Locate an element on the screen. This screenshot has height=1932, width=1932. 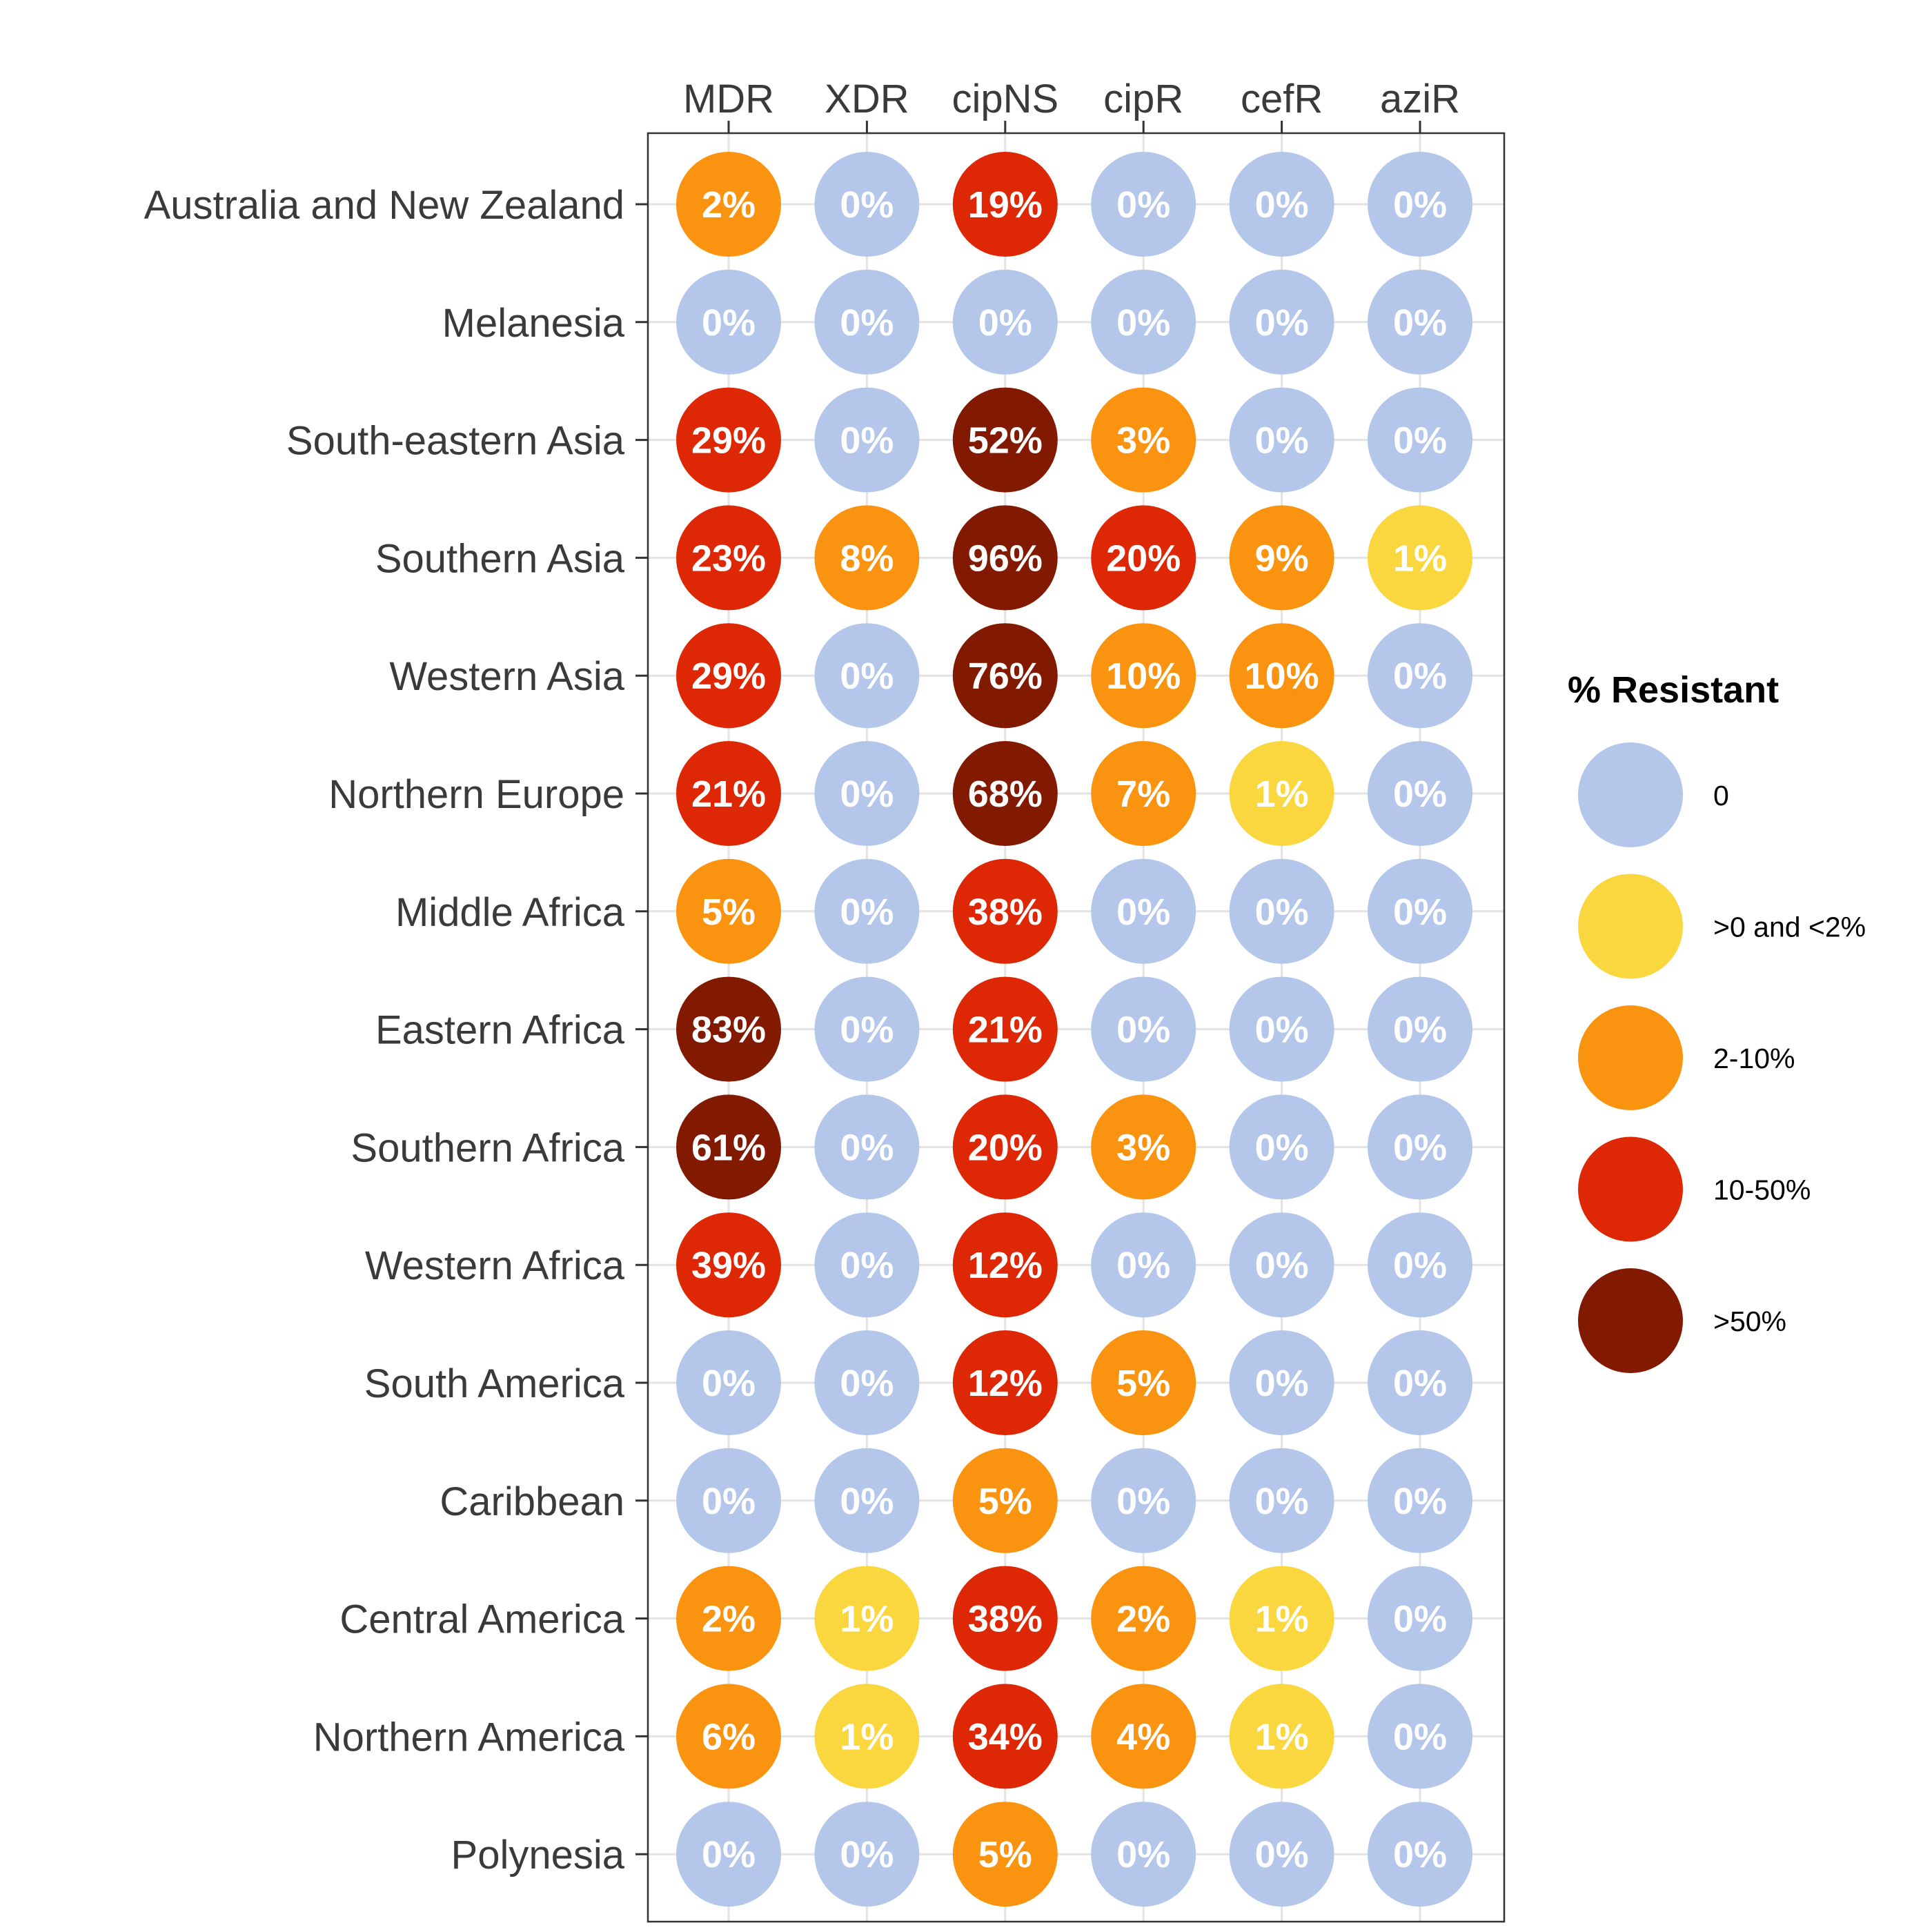
legend-label: 2-10% is located at coordinates (1754, 1058).